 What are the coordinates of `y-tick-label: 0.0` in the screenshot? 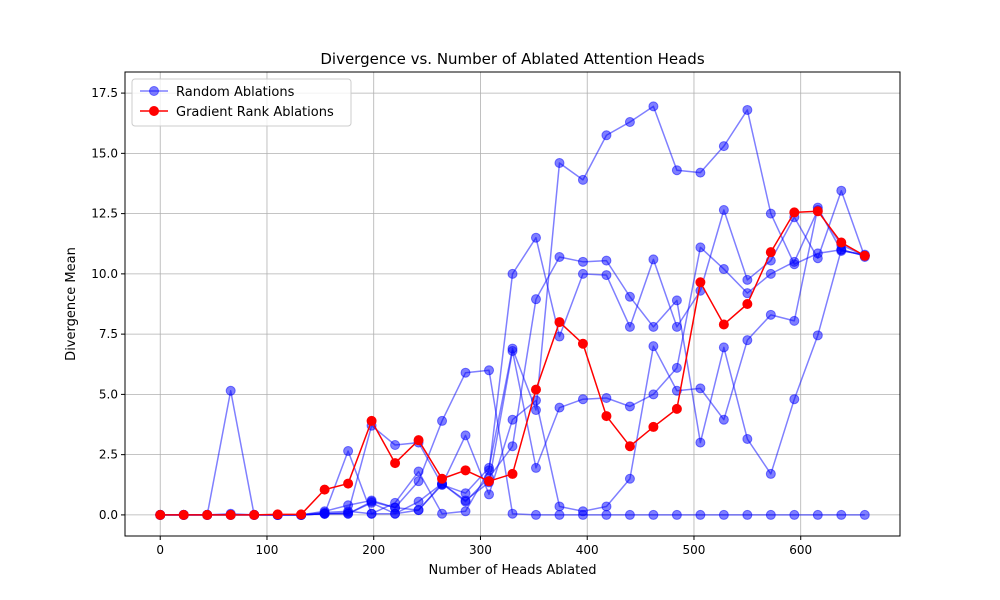 It's located at (108, 515).